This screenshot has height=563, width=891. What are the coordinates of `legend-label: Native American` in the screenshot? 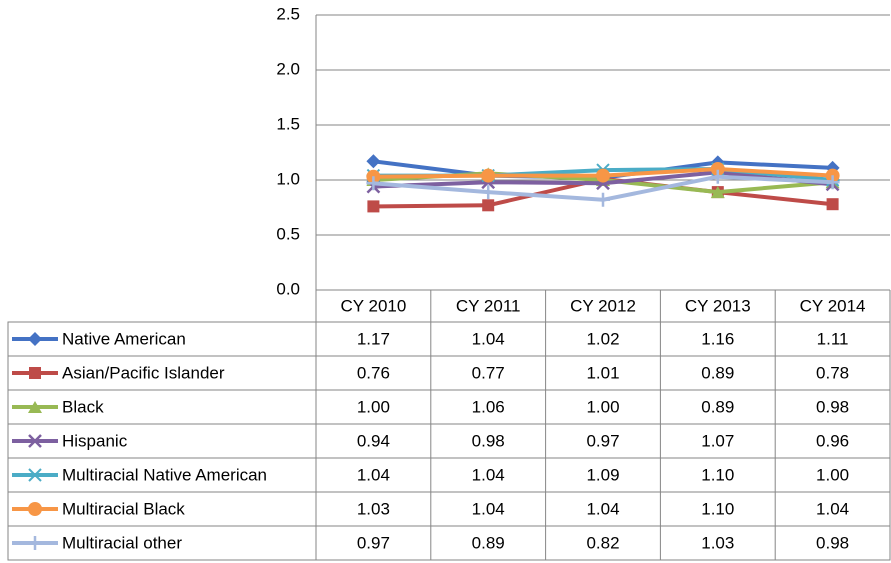 It's located at (124, 338).